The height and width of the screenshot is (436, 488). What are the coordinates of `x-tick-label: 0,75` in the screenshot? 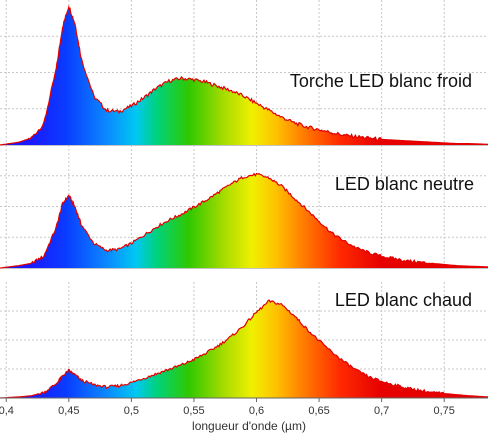 It's located at (443, 411).